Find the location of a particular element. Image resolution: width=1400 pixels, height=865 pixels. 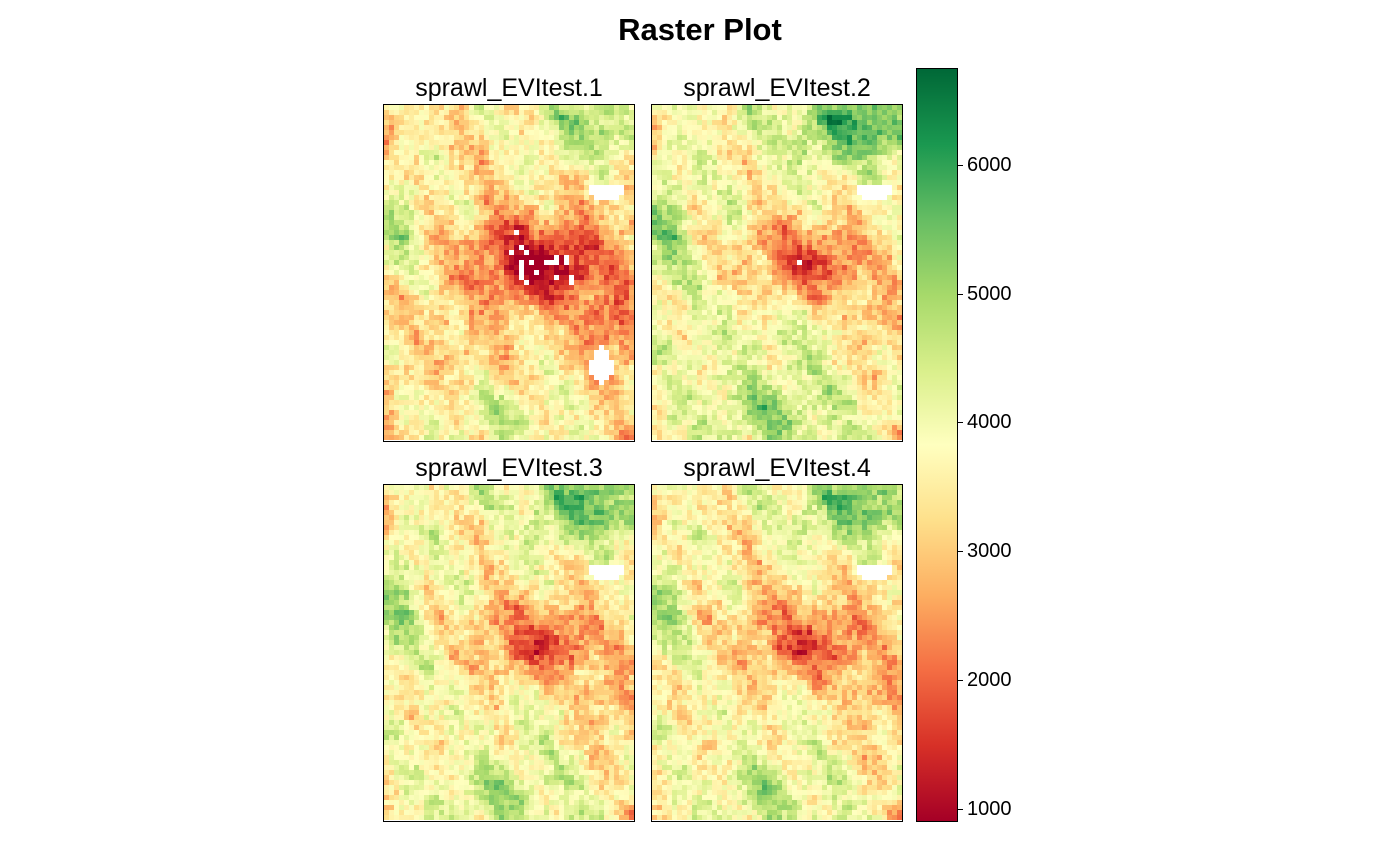

color-key-tick-label: 3000 is located at coordinates (989, 551).